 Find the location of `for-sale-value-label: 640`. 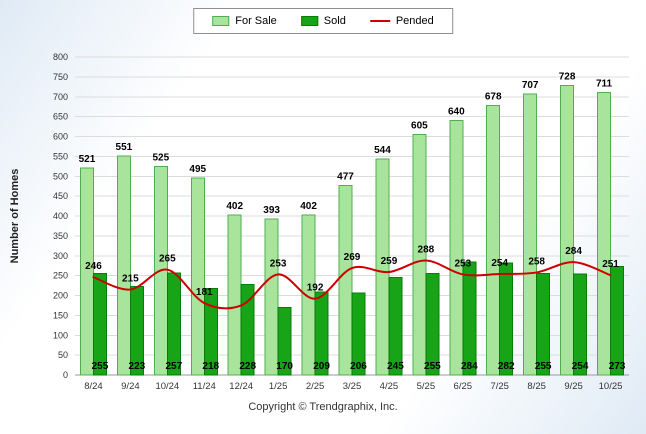

for-sale-value-label: 640 is located at coordinates (456, 112).